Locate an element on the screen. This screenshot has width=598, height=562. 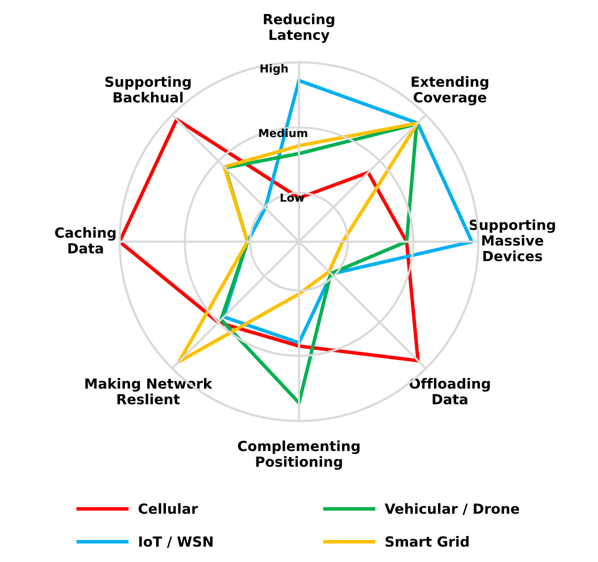
spoke-label: Caching Data is located at coordinates (85, 240).